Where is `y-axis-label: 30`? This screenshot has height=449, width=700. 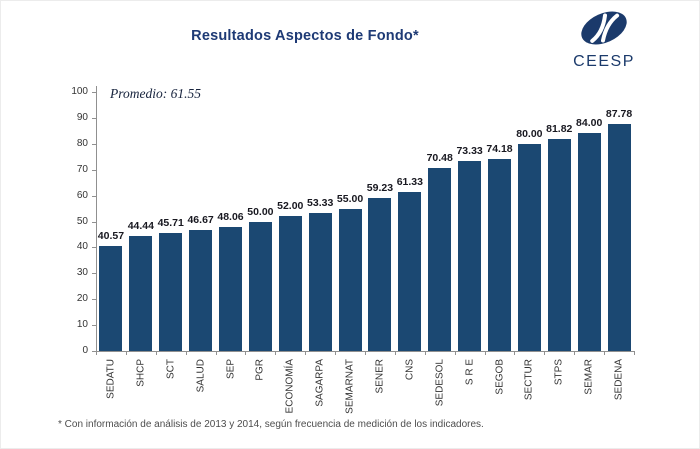
y-axis-label: 30 is located at coordinates (82, 273).